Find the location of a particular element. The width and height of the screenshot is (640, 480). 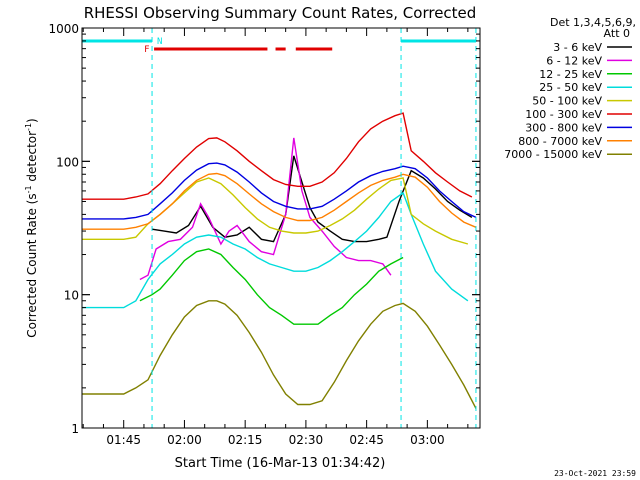

legend-label-1: 6 - 12 keV is located at coordinates (574, 60).